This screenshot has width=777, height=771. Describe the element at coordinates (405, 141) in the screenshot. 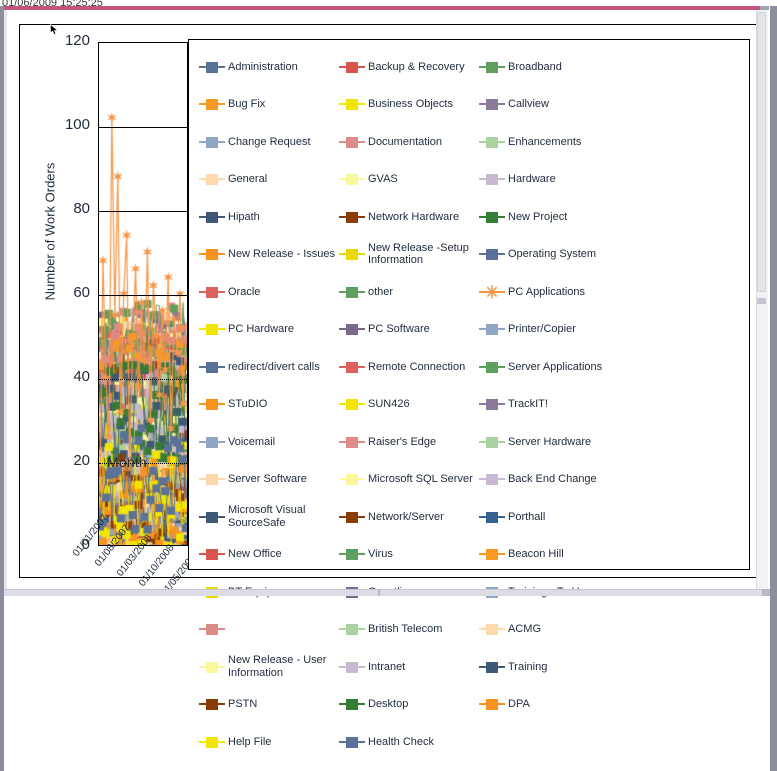

I see `legend-item-label: Documentation` at that location.